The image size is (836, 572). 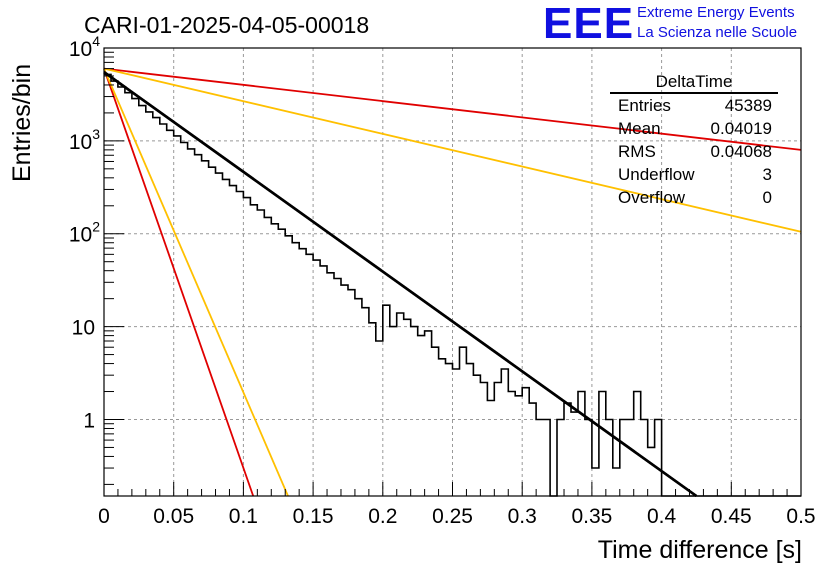 I want to click on y-axis-label: Entries/bin, so click(x=22, y=122).